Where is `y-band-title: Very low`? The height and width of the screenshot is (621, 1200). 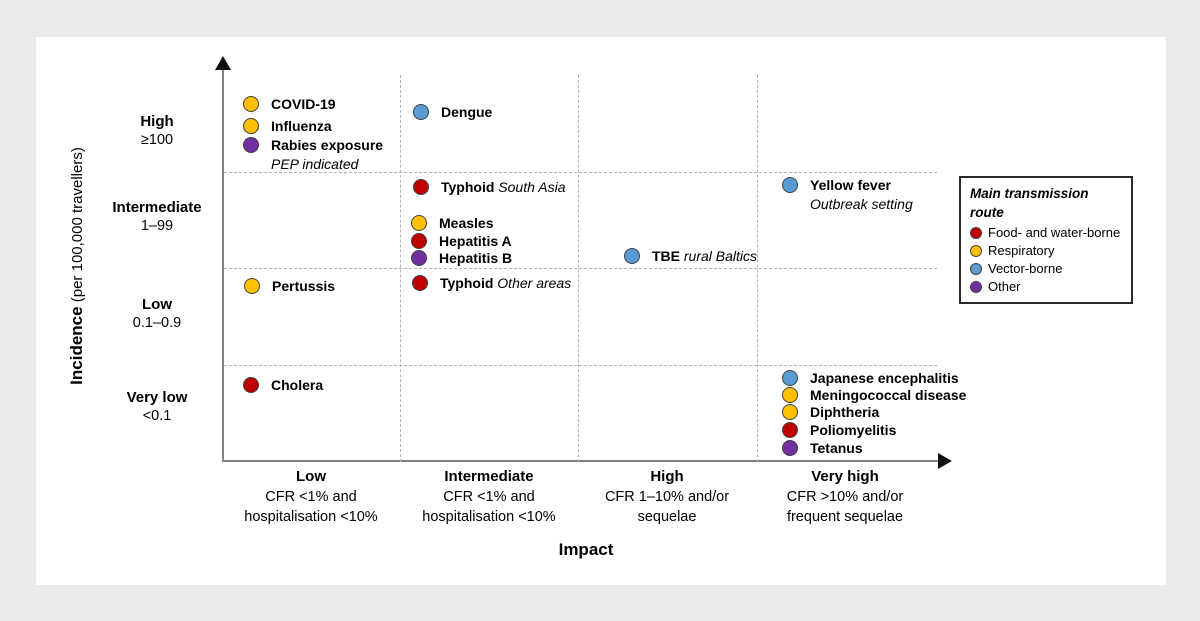 y-band-title: Very low is located at coordinates (157, 397).